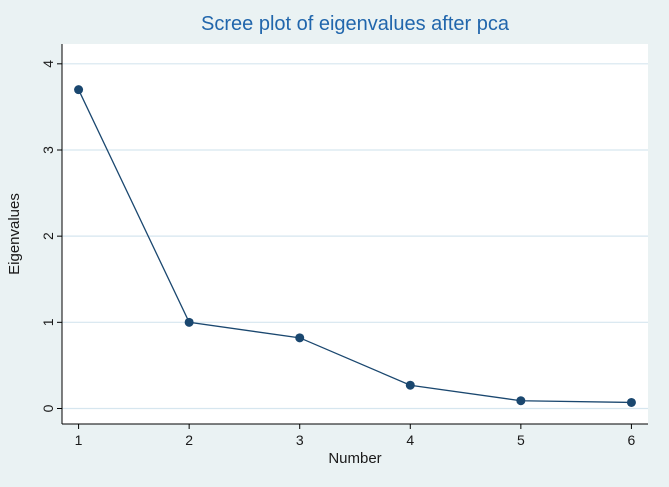 The height and width of the screenshot is (487, 669). I want to click on y-tick-label: 1, so click(48, 322).